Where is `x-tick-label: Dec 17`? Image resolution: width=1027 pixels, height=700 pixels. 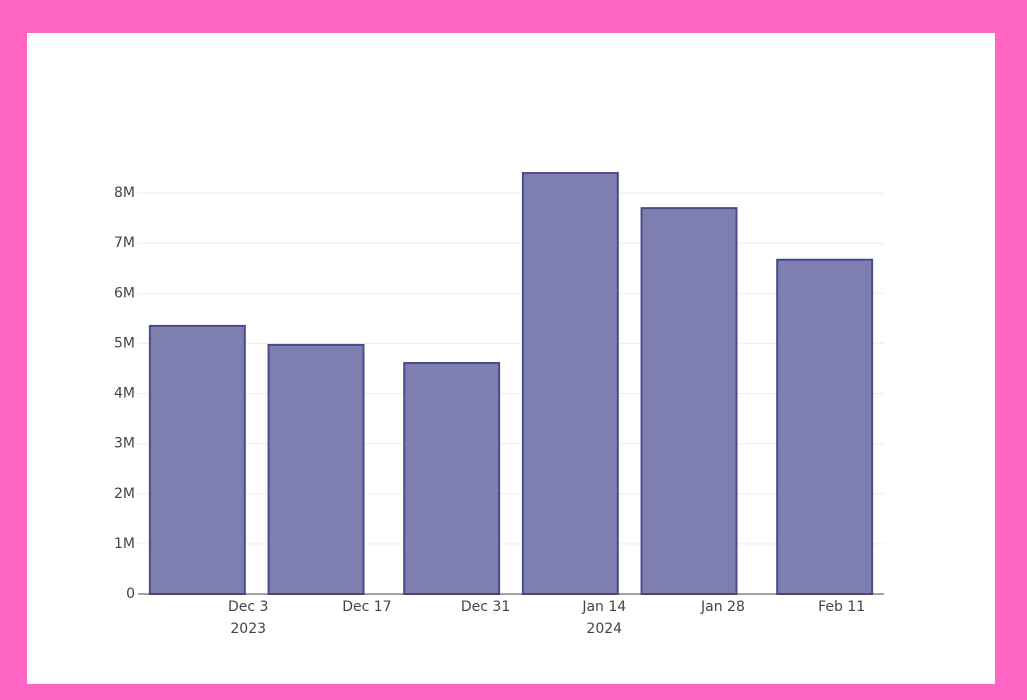 x-tick-label: Dec 17 is located at coordinates (366, 607).